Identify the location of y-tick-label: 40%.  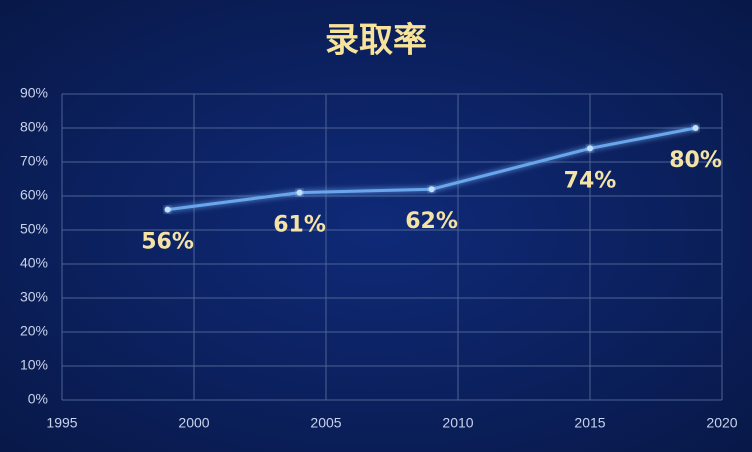
(34, 263).